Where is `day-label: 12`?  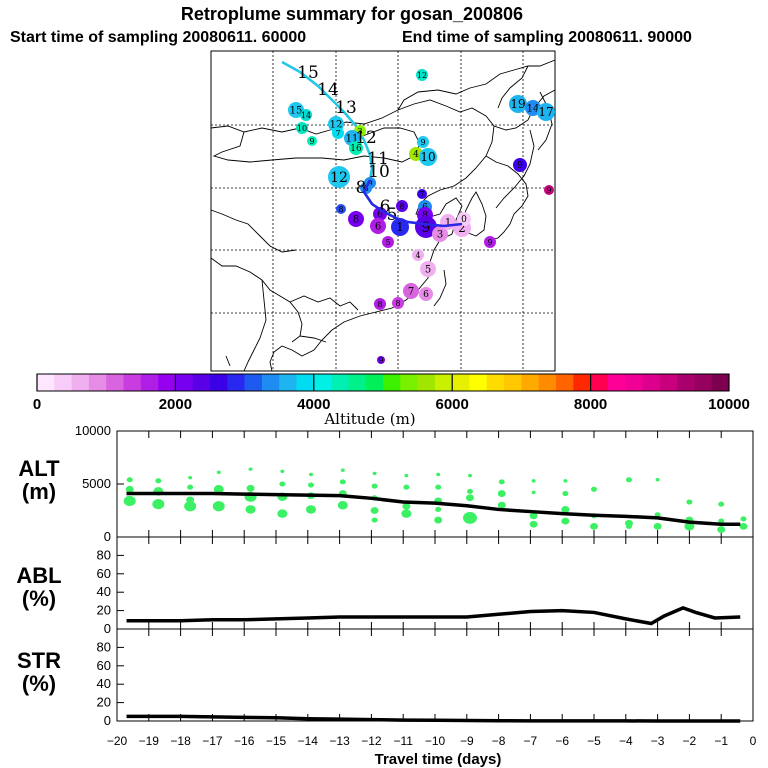
day-label: 12 is located at coordinates (366, 138).